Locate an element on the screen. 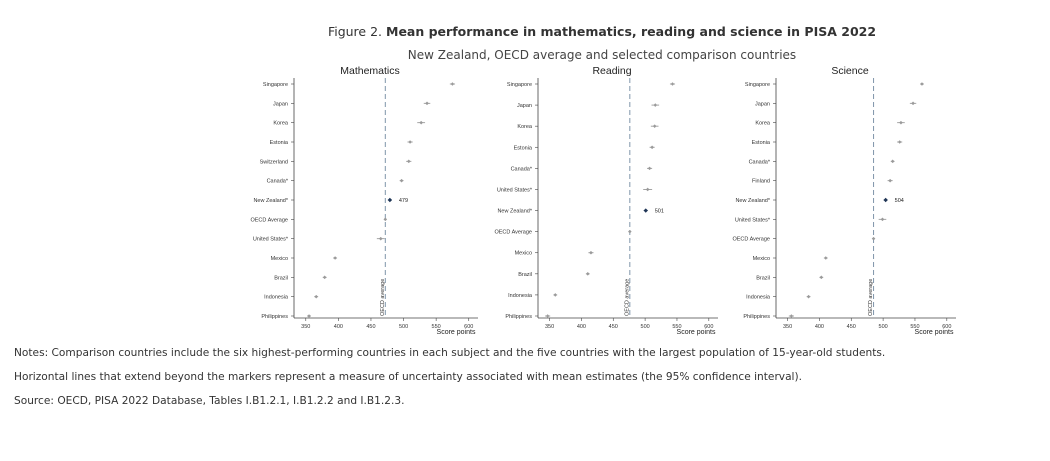 The height and width of the screenshot is (461, 1050). country-label-finland: Finland is located at coordinates (761, 182).